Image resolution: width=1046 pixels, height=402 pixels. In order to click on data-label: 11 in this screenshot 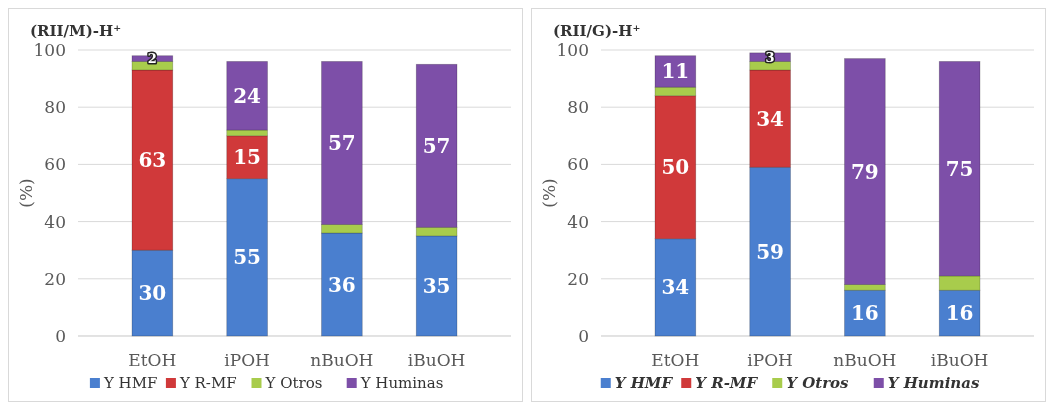, I will do `click(675, 71)`.